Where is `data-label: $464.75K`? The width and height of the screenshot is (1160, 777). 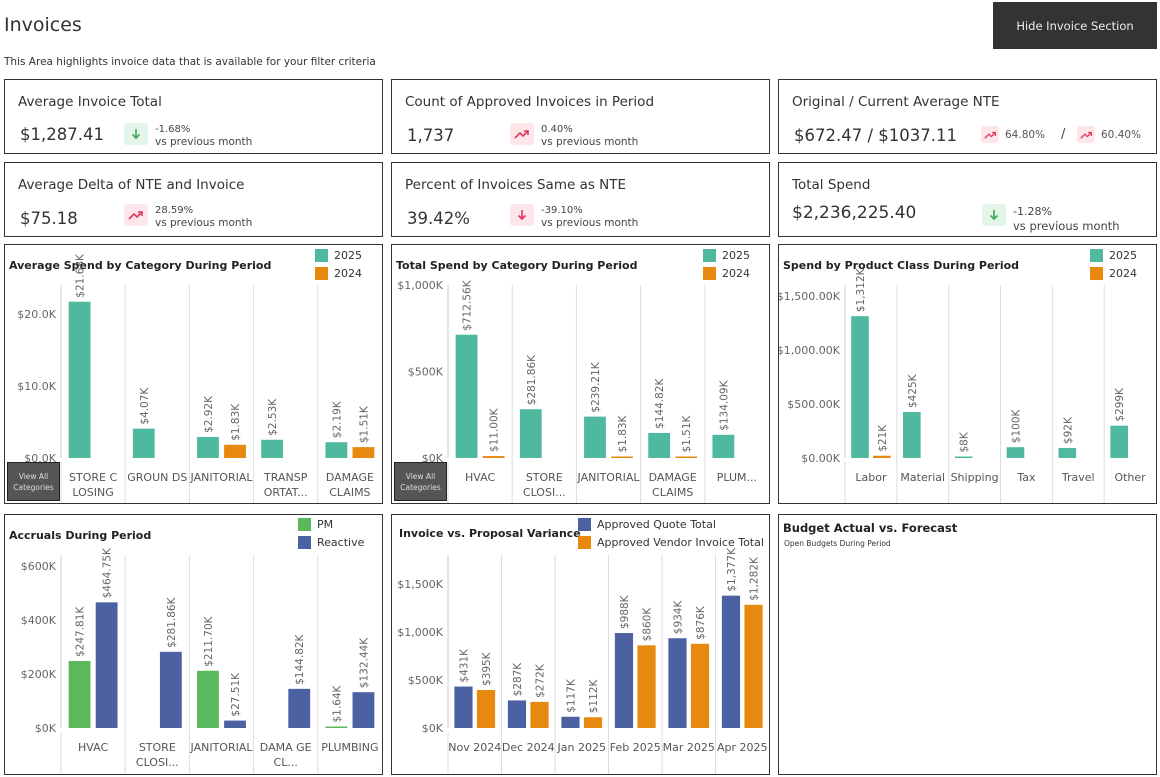
data-label: $464.75K is located at coordinates (108, 572).